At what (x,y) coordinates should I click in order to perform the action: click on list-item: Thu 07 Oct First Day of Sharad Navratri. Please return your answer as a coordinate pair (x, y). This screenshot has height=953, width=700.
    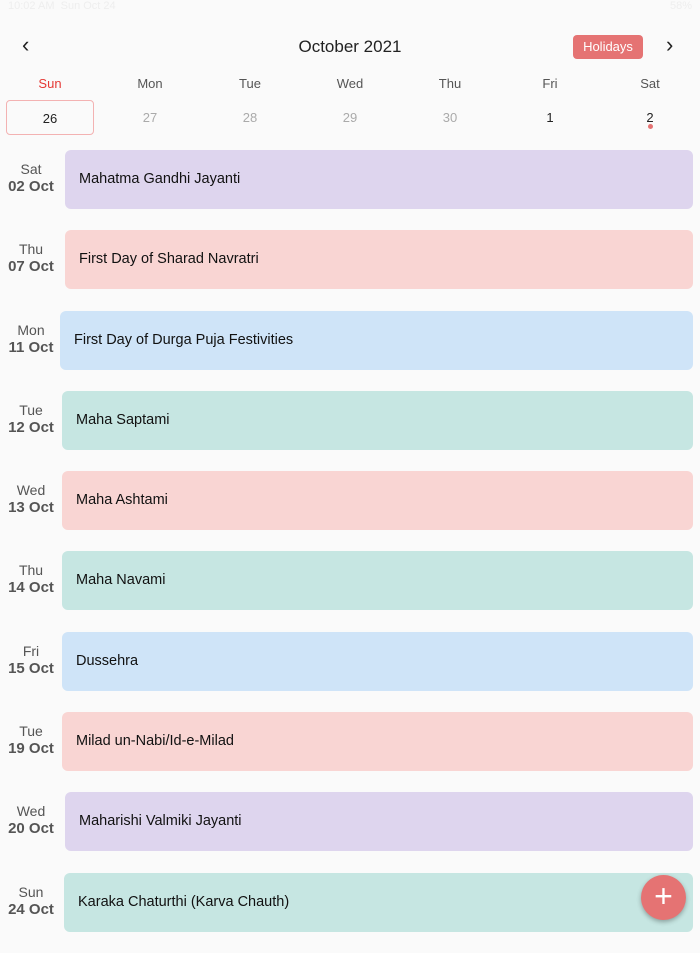
    Looking at the image, I should click on (350, 270).